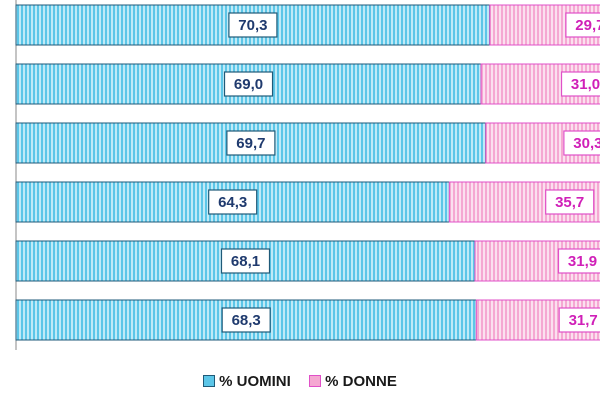  What do you see at coordinates (255, 381) in the screenshot?
I see `legend-label-uomini: % UOMINI` at bounding box center [255, 381].